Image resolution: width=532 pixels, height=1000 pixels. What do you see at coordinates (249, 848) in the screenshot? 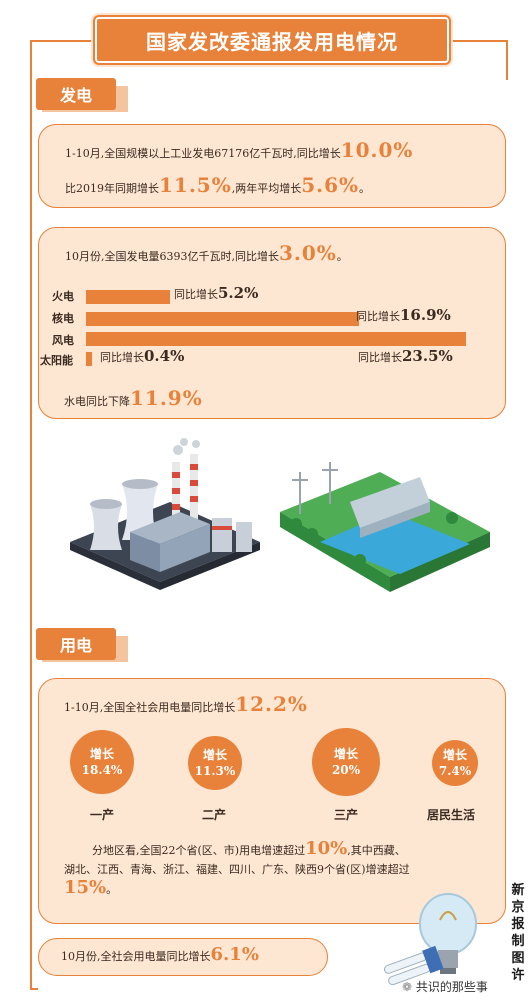
I see `region-line1: 分地区看,全国22个省(区、市)用电增速超过10%,其中西藏、` at bounding box center [249, 848].